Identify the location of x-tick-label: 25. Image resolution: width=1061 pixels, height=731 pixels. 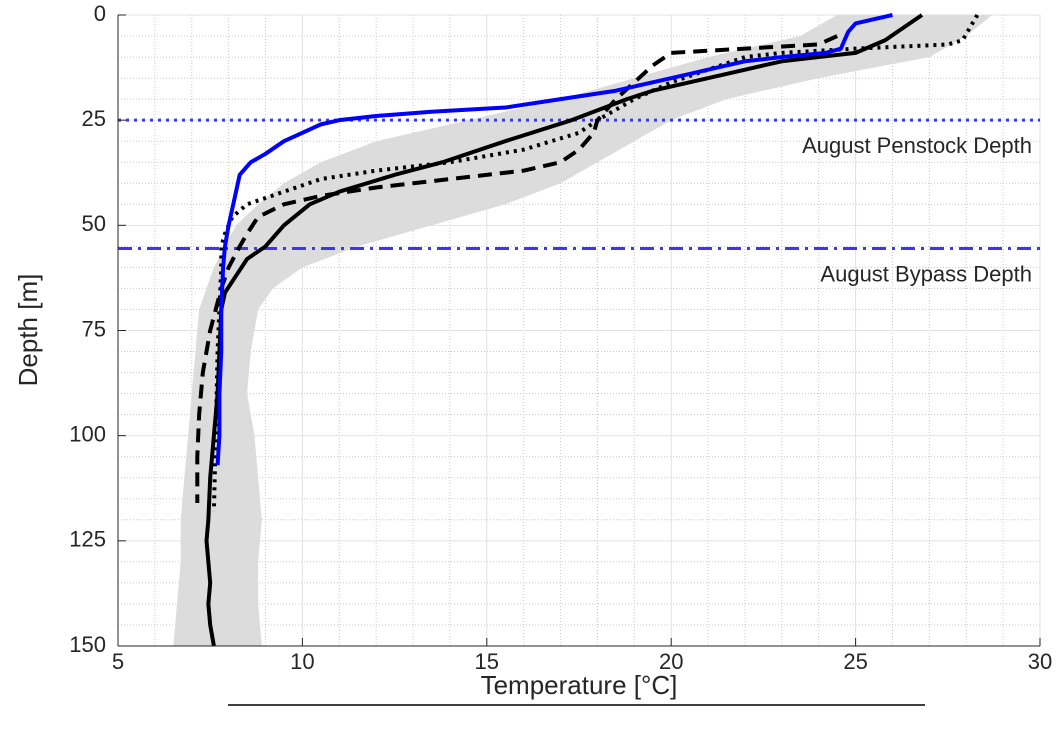
(855, 661).